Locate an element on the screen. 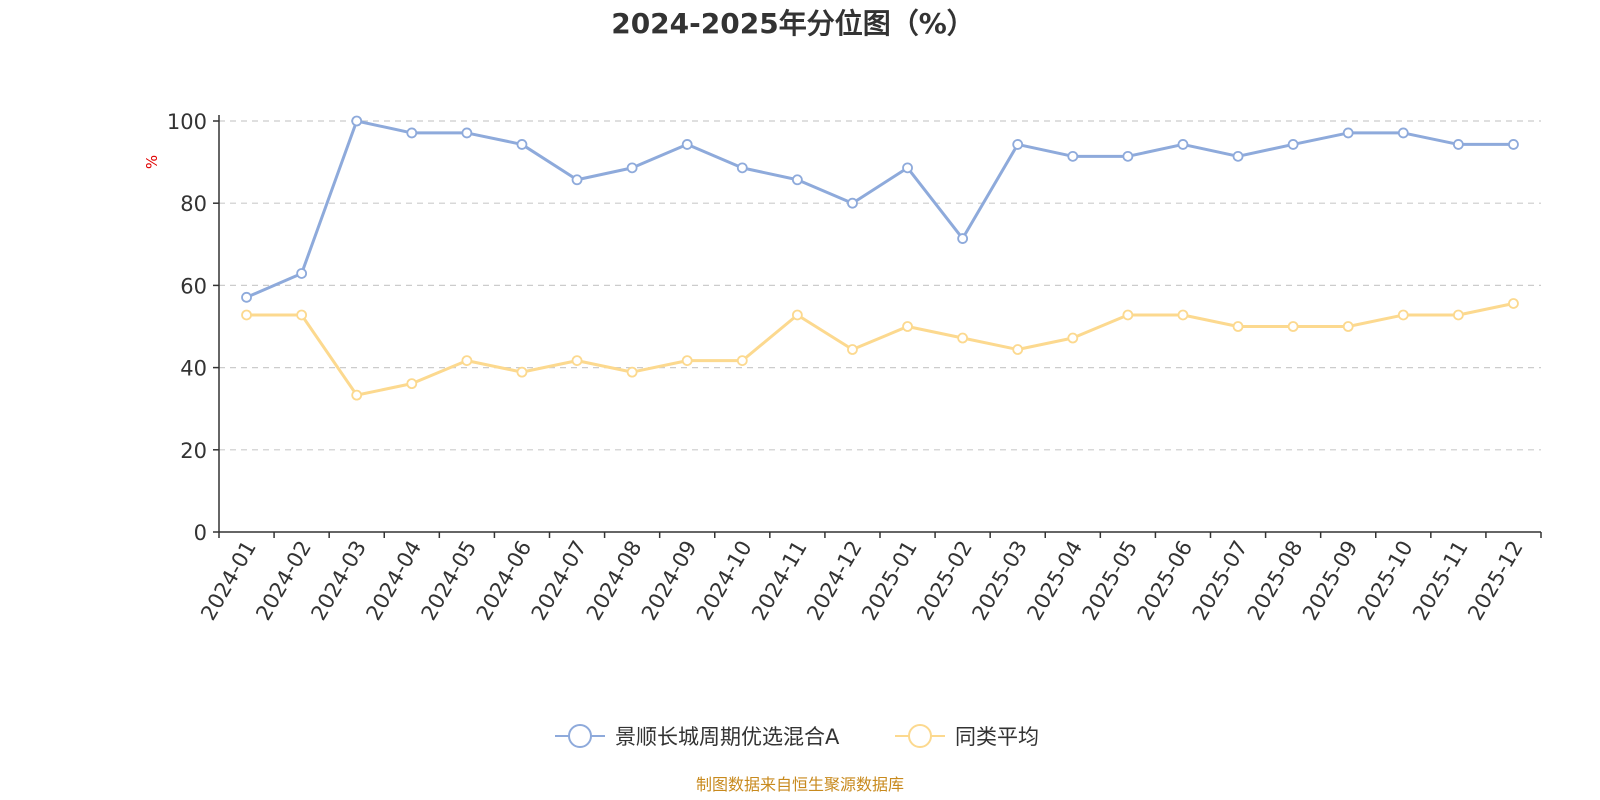 This screenshot has width=1600, height=800. y-axis-label: % is located at coordinates (152, 162).